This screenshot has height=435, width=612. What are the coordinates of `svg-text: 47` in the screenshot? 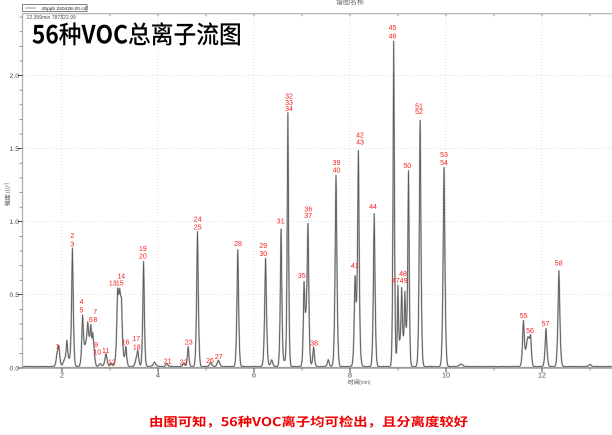 It's located at (396, 281).